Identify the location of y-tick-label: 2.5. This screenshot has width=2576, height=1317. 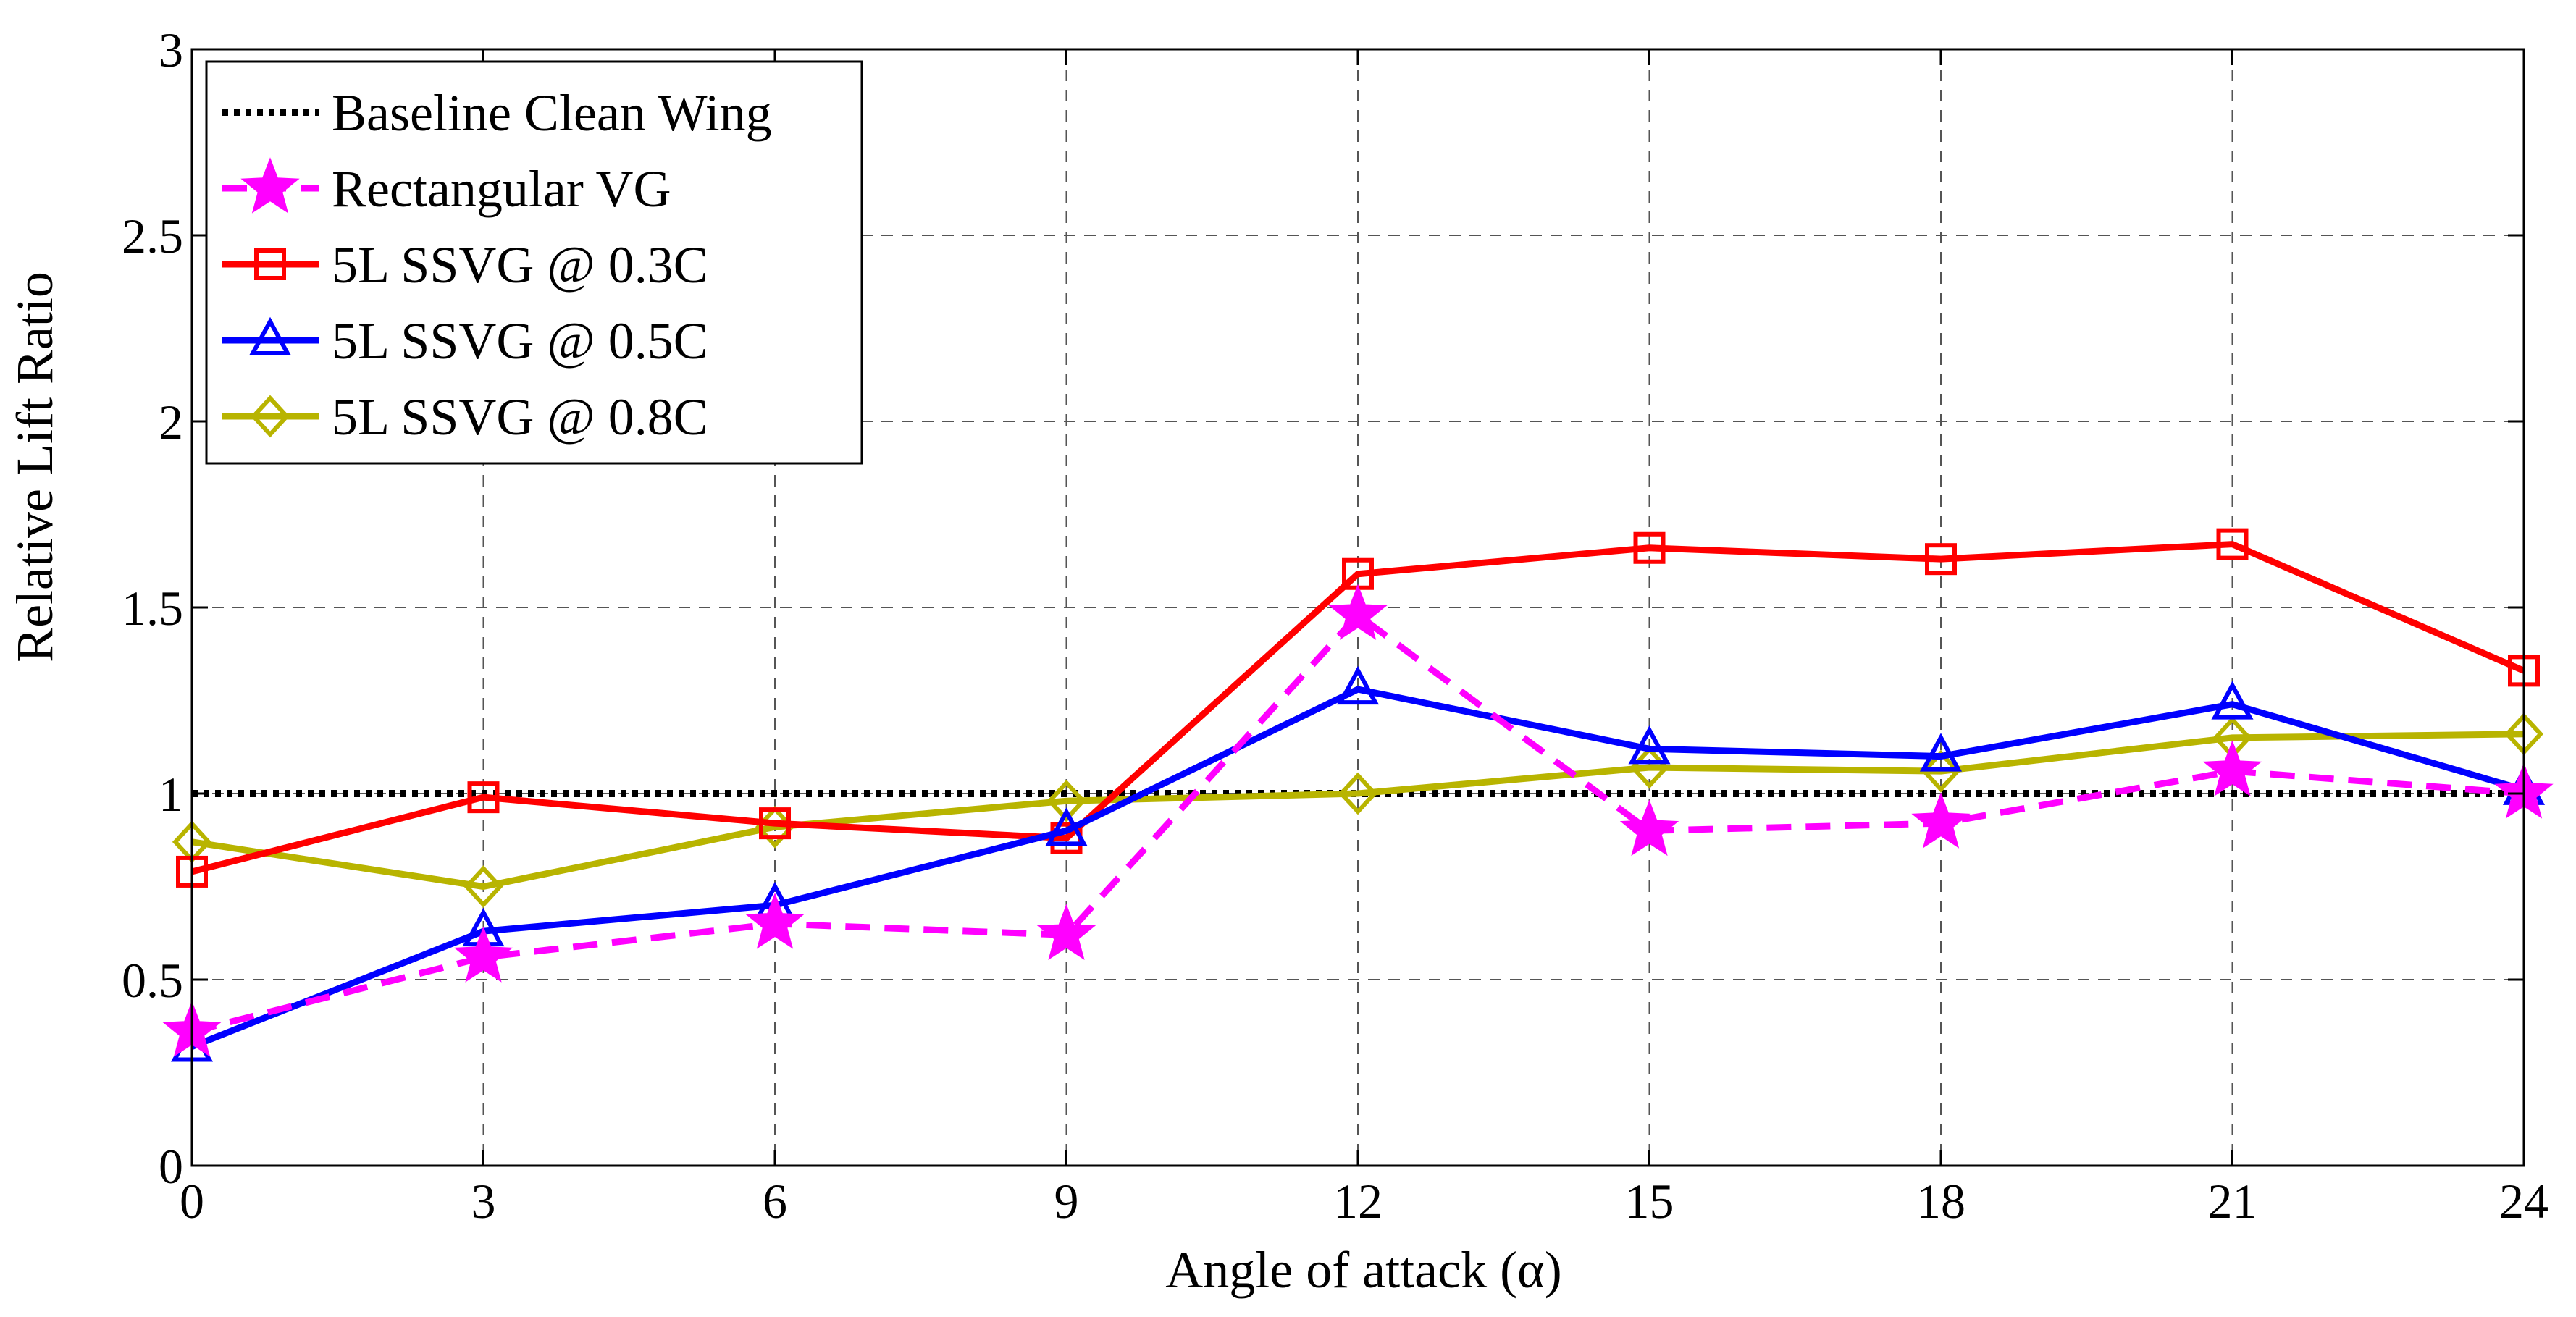
(152, 236).